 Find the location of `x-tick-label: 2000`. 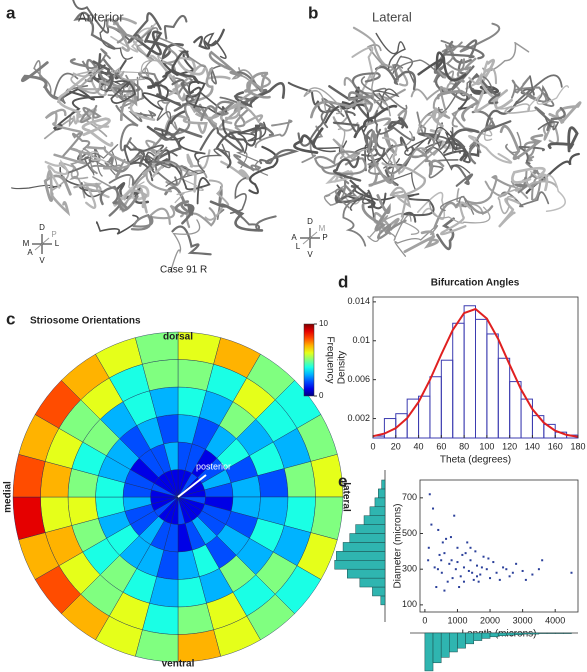

x-tick-label: 2000 is located at coordinates (490, 620).